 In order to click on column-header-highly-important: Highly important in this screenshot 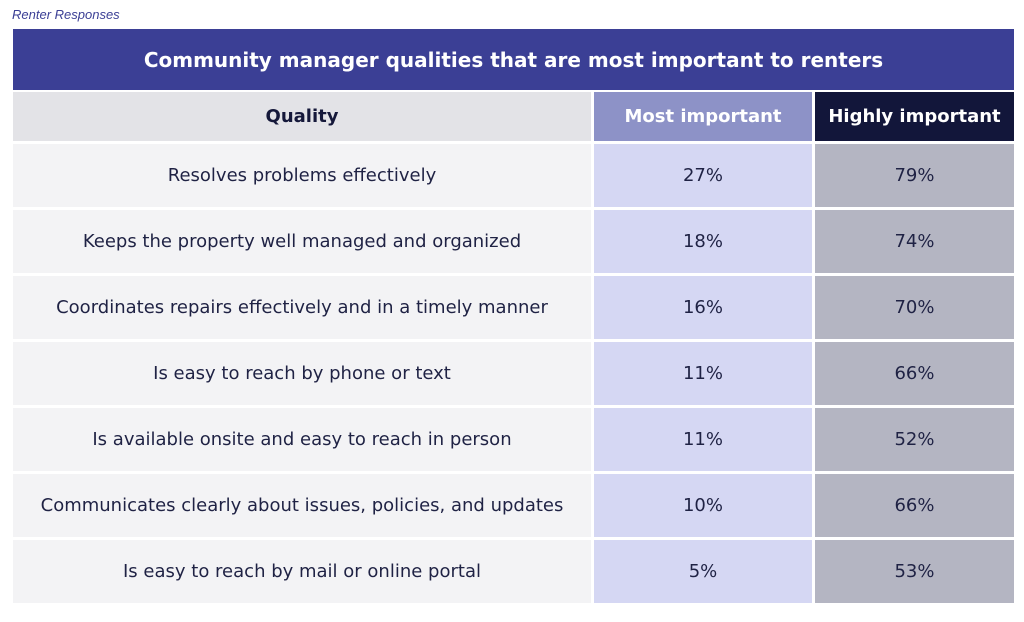, I will do `click(914, 116)`.